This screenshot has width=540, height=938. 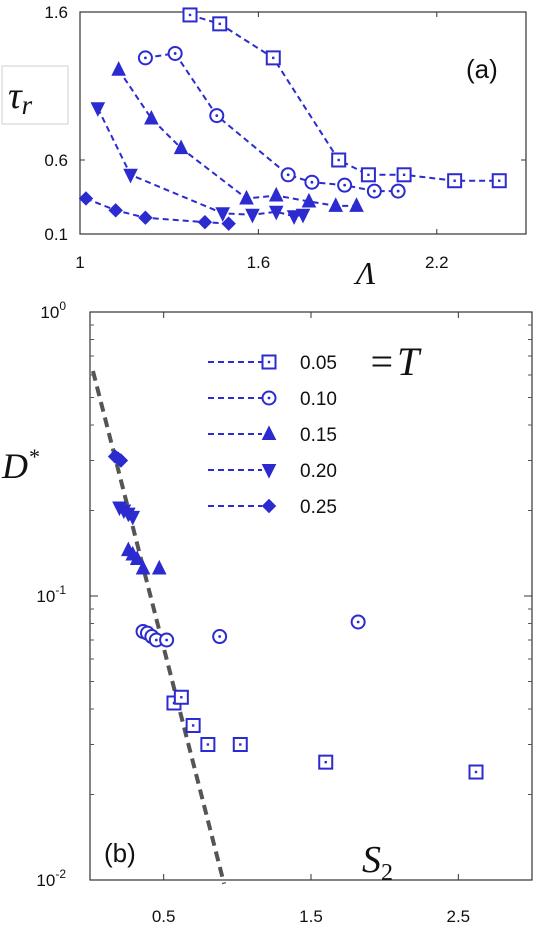 I want to click on panel-b-y-tick-label: 10⁰, so click(x=53, y=310).